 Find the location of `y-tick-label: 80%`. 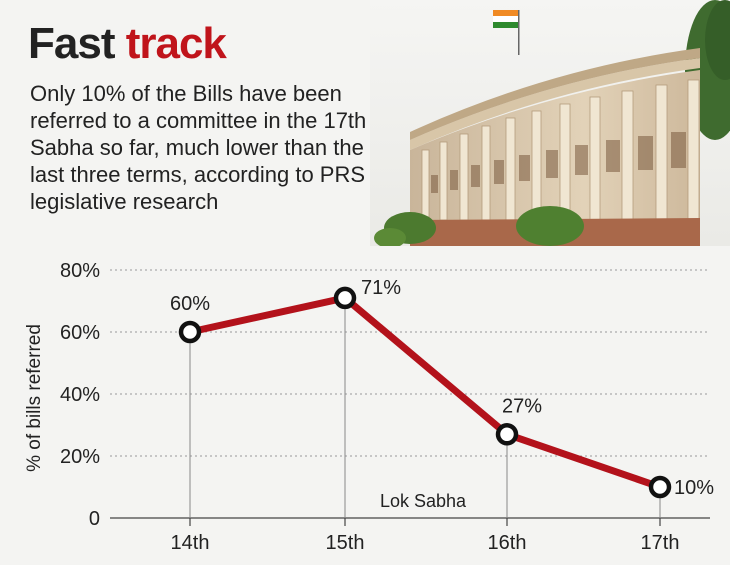

y-tick-label: 80% is located at coordinates (80, 271).